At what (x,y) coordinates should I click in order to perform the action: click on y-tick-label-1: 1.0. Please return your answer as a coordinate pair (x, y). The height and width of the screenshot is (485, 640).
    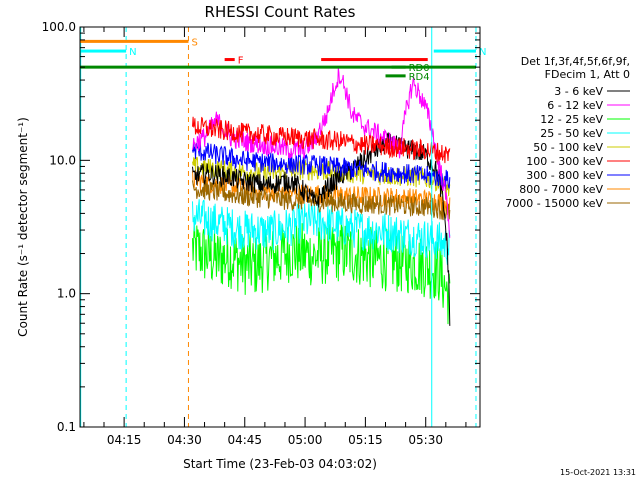
    Looking at the image, I should click on (66, 294).